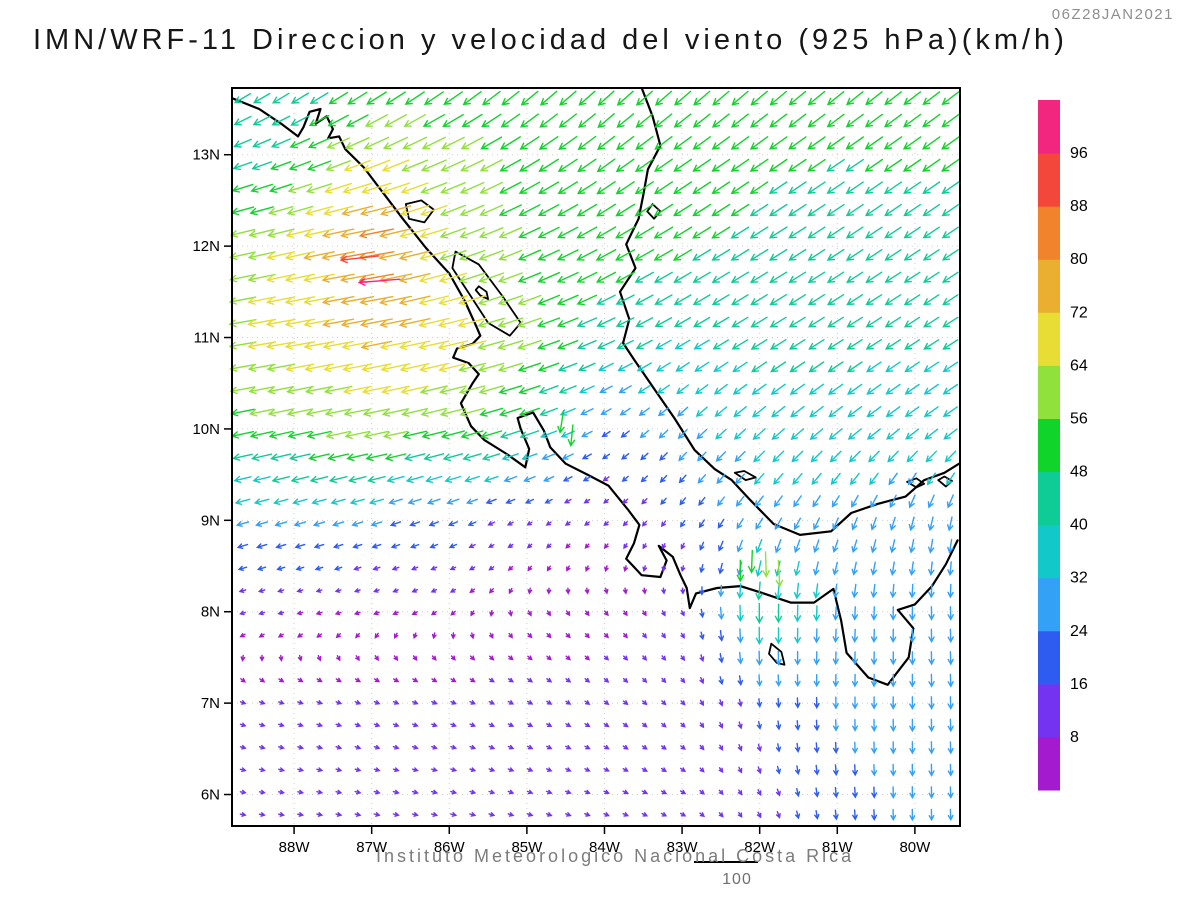 The height and width of the screenshot is (900, 1200). I want to click on colorbar-label: 88, so click(1079, 206).